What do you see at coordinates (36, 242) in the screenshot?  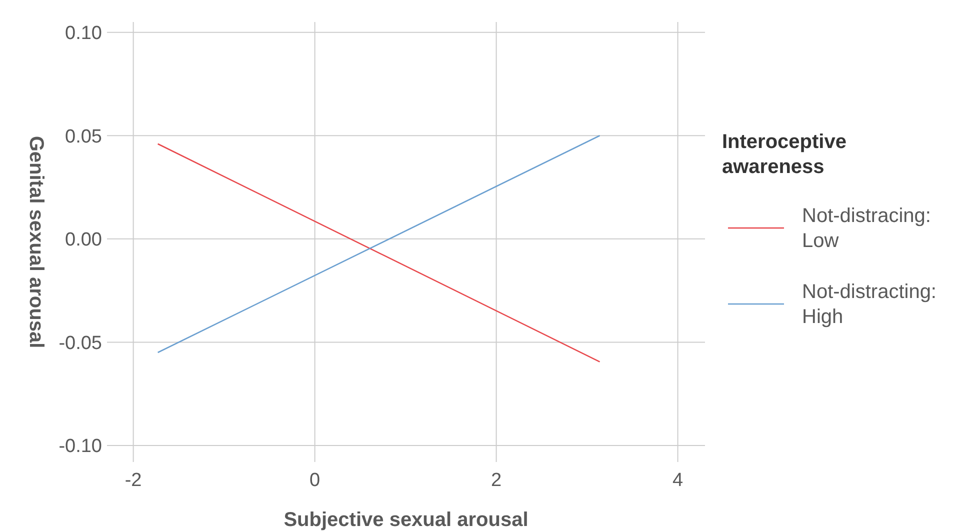 I see `y-axis-title: Genital sexual arousal` at bounding box center [36, 242].